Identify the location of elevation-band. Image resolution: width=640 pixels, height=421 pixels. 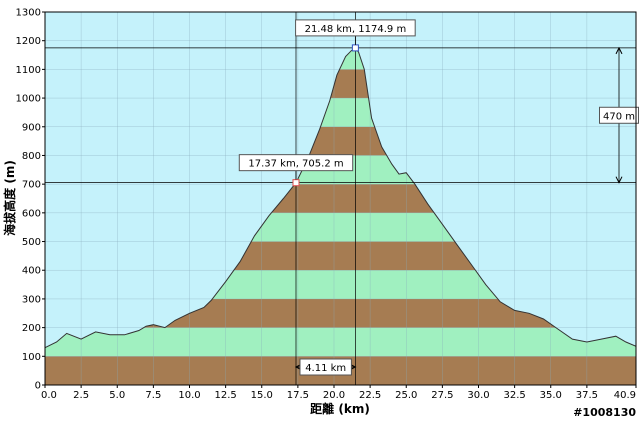
(340, 342).